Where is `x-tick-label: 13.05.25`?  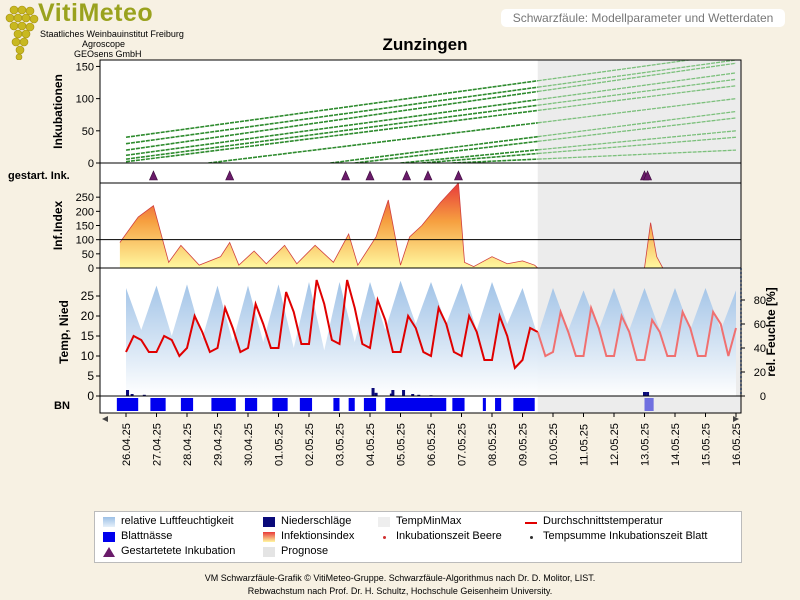 x-tick-label: 13.05.25 is located at coordinates (646, 444).